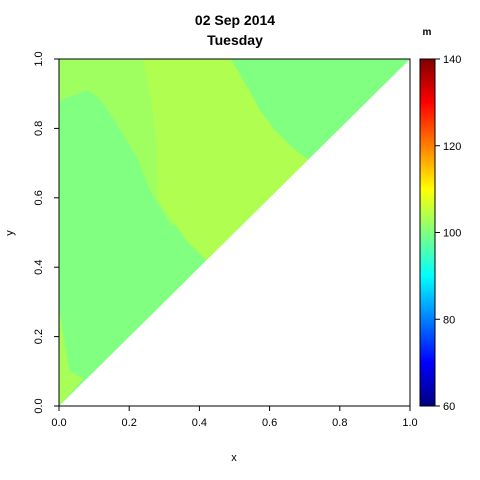 The width and height of the screenshot is (480, 480). Describe the element at coordinates (39, 405) in the screenshot. I see `y-tick-label: 0.0` at that location.